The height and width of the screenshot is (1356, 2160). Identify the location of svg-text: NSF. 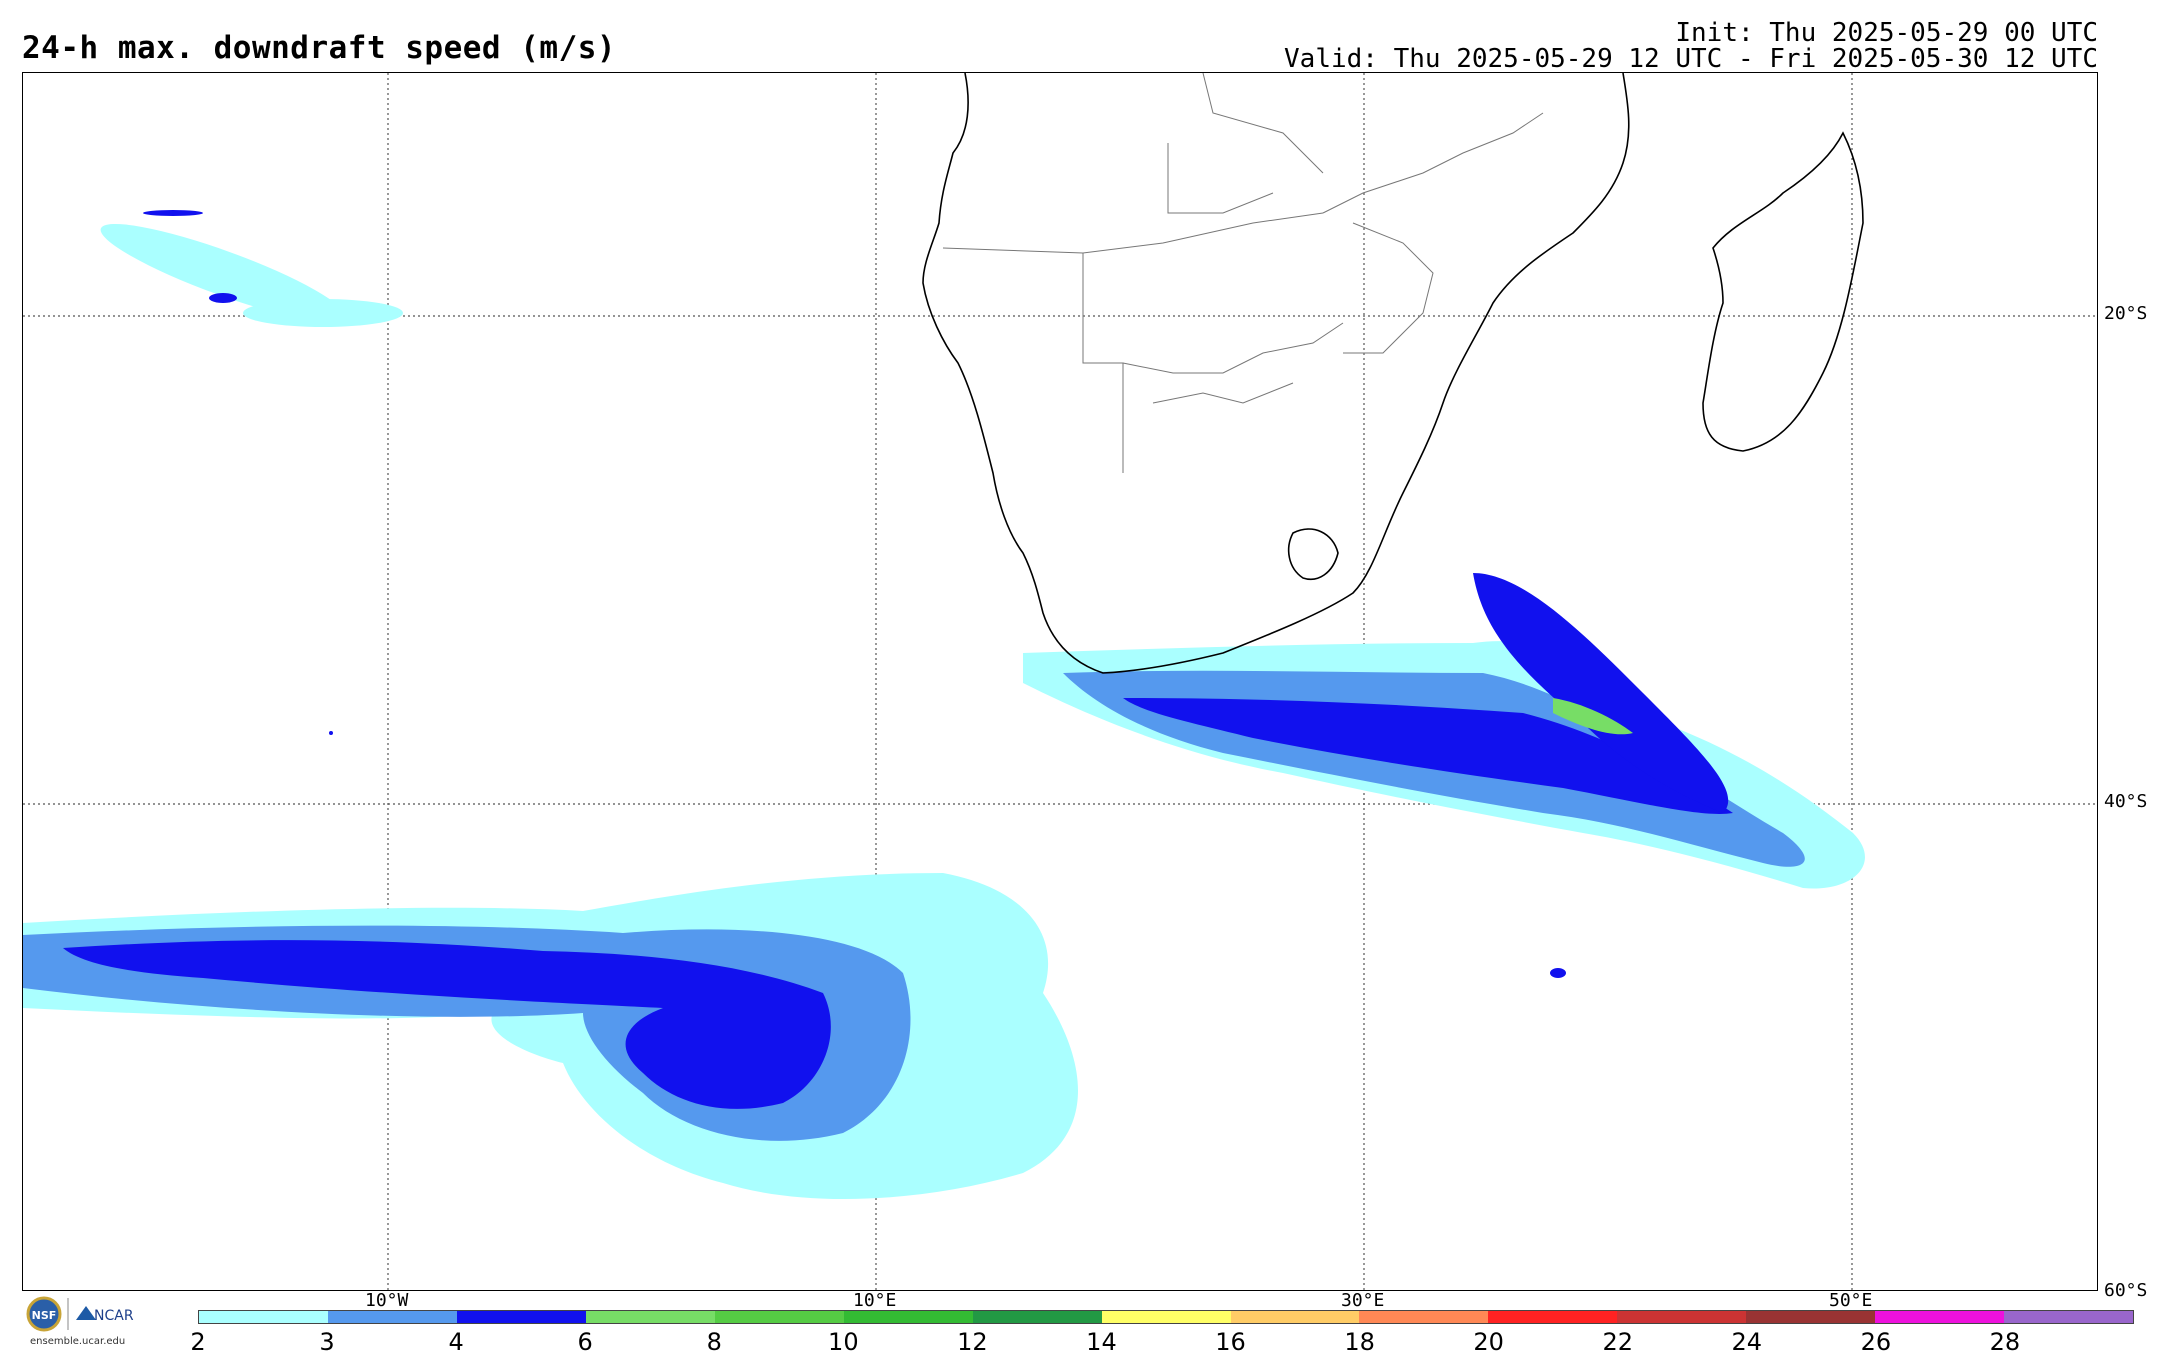
(44, 1315).